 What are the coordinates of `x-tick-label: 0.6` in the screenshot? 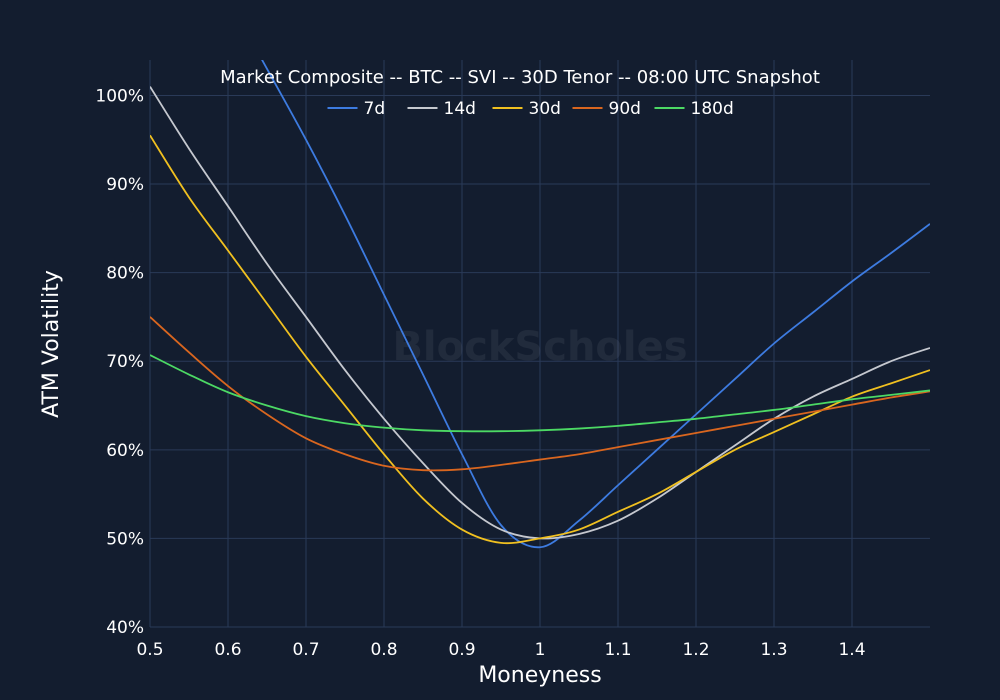 It's located at (227, 650).